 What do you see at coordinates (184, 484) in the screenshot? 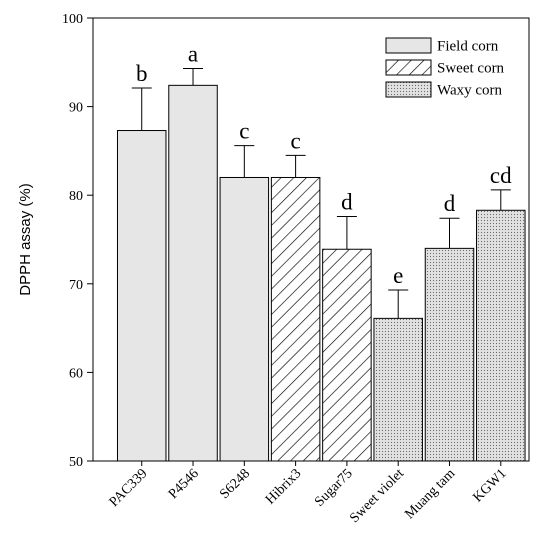
I see `x-tick-label: P4546` at bounding box center [184, 484].